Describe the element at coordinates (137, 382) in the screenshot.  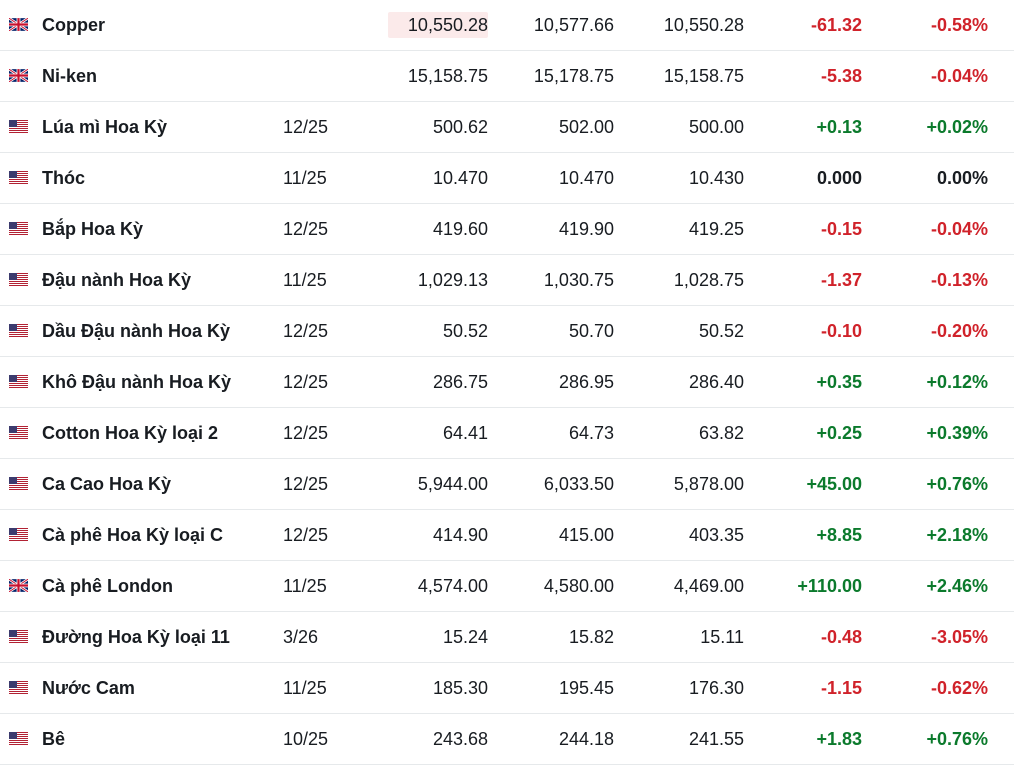
I see `commodity-name-link: Khô Đậu nành Hoa Kỳ` at that location.